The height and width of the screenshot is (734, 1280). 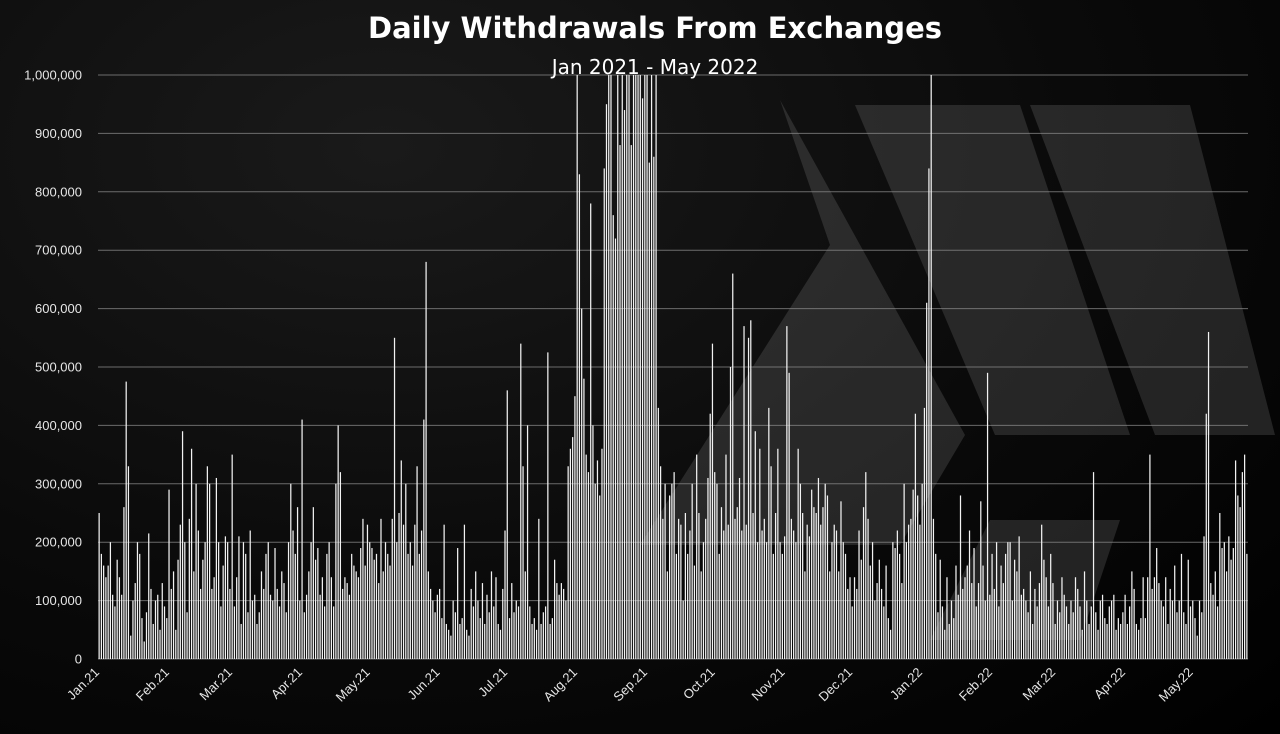 What do you see at coordinates (58, 483) in the screenshot?
I see `y-tick-label: 300,000` at bounding box center [58, 483].